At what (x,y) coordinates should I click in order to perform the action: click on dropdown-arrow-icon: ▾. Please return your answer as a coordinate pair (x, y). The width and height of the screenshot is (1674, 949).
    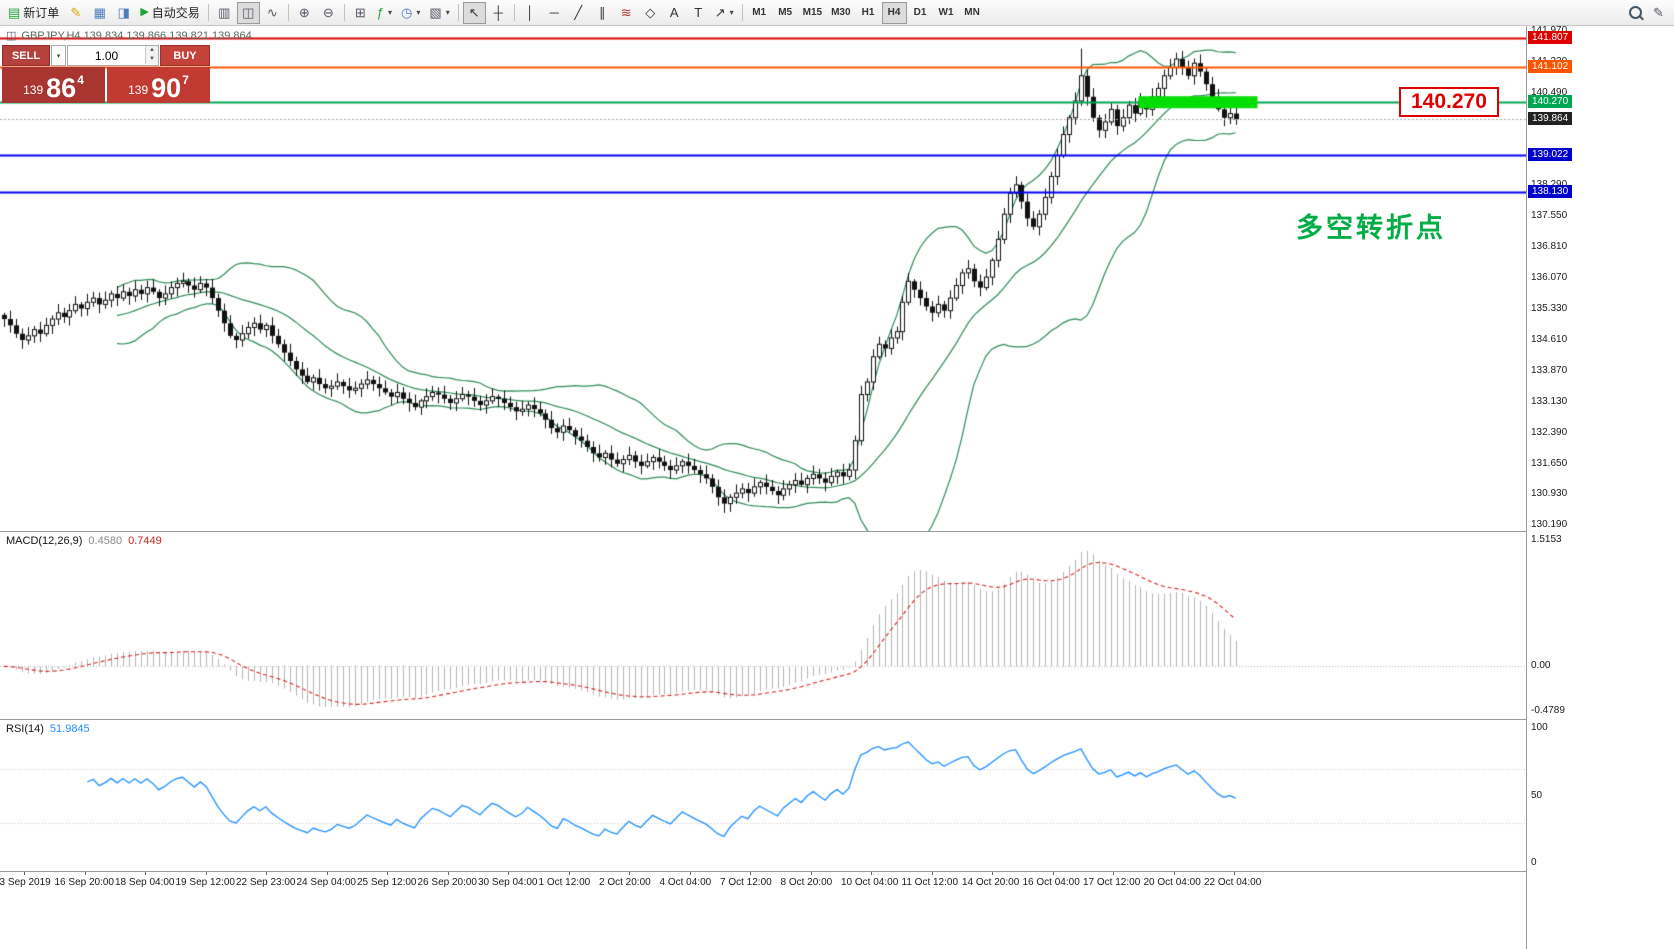
    Looking at the image, I should click on (447, 12).